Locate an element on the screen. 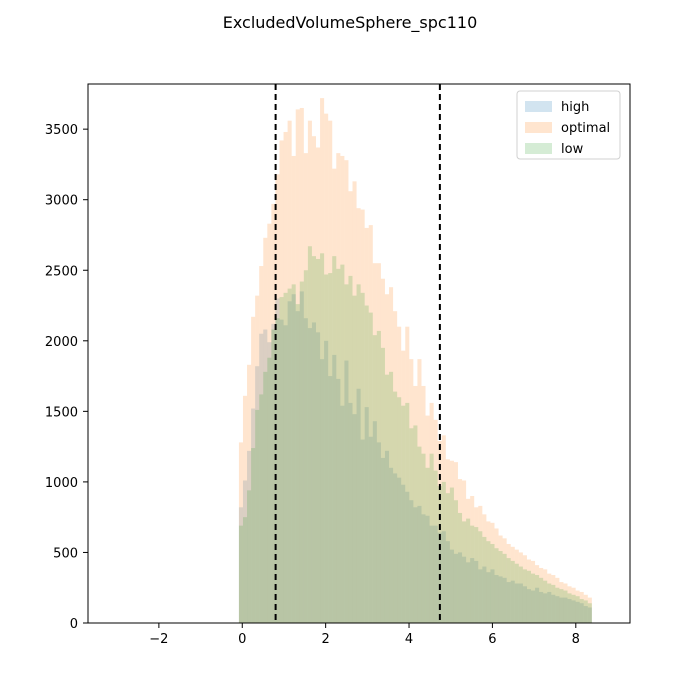 This screenshot has width=700, height=700. y-tick-label: 3500 is located at coordinates (61, 130).